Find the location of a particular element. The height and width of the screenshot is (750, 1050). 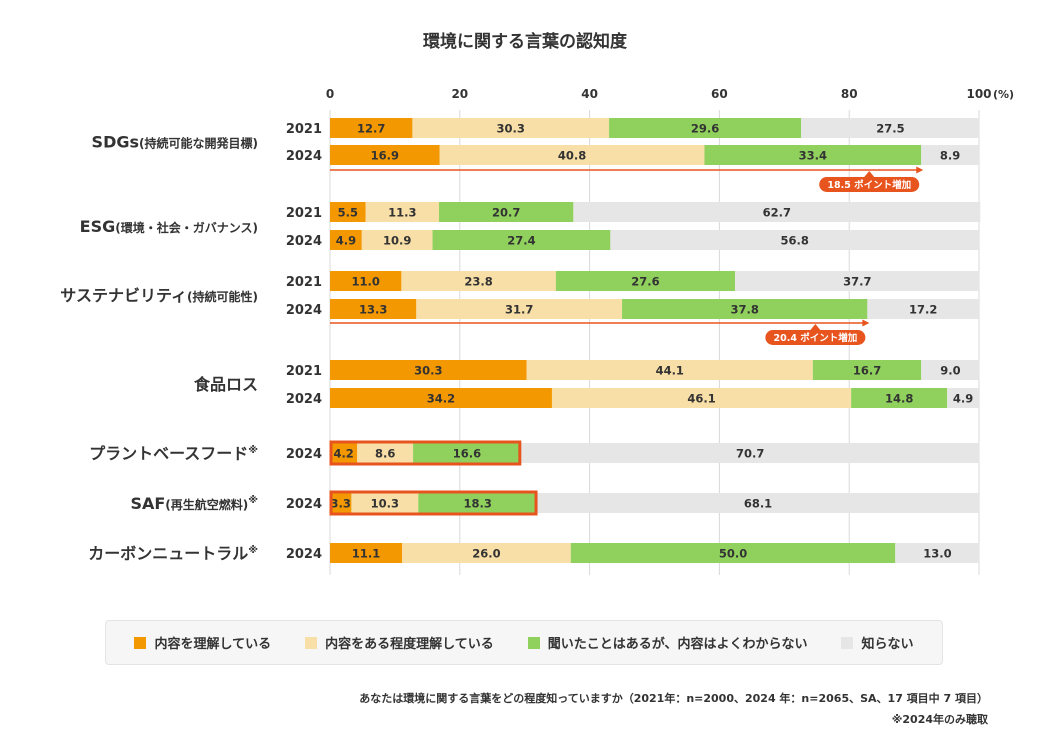

data-label: 46.1 is located at coordinates (701, 399).